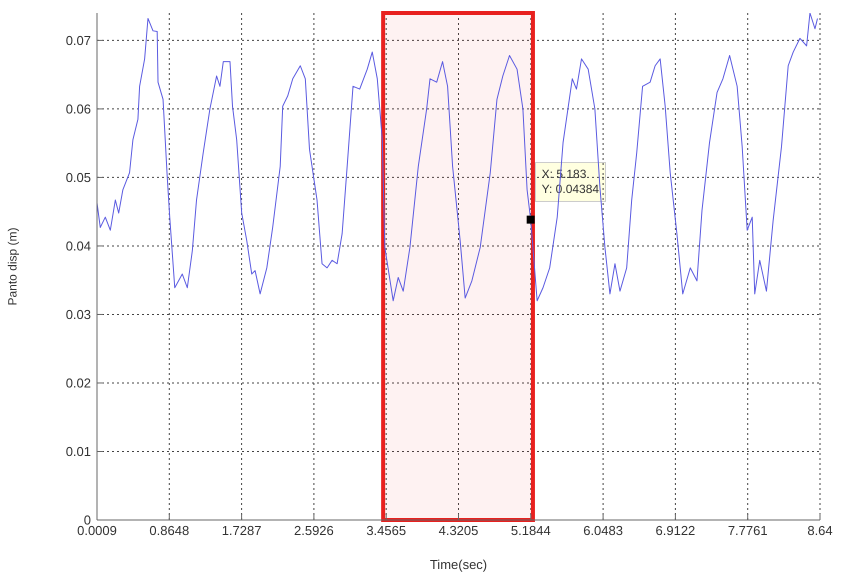 The image size is (845, 573). I want to click on x-tick-label: 0.8648, so click(169, 530).